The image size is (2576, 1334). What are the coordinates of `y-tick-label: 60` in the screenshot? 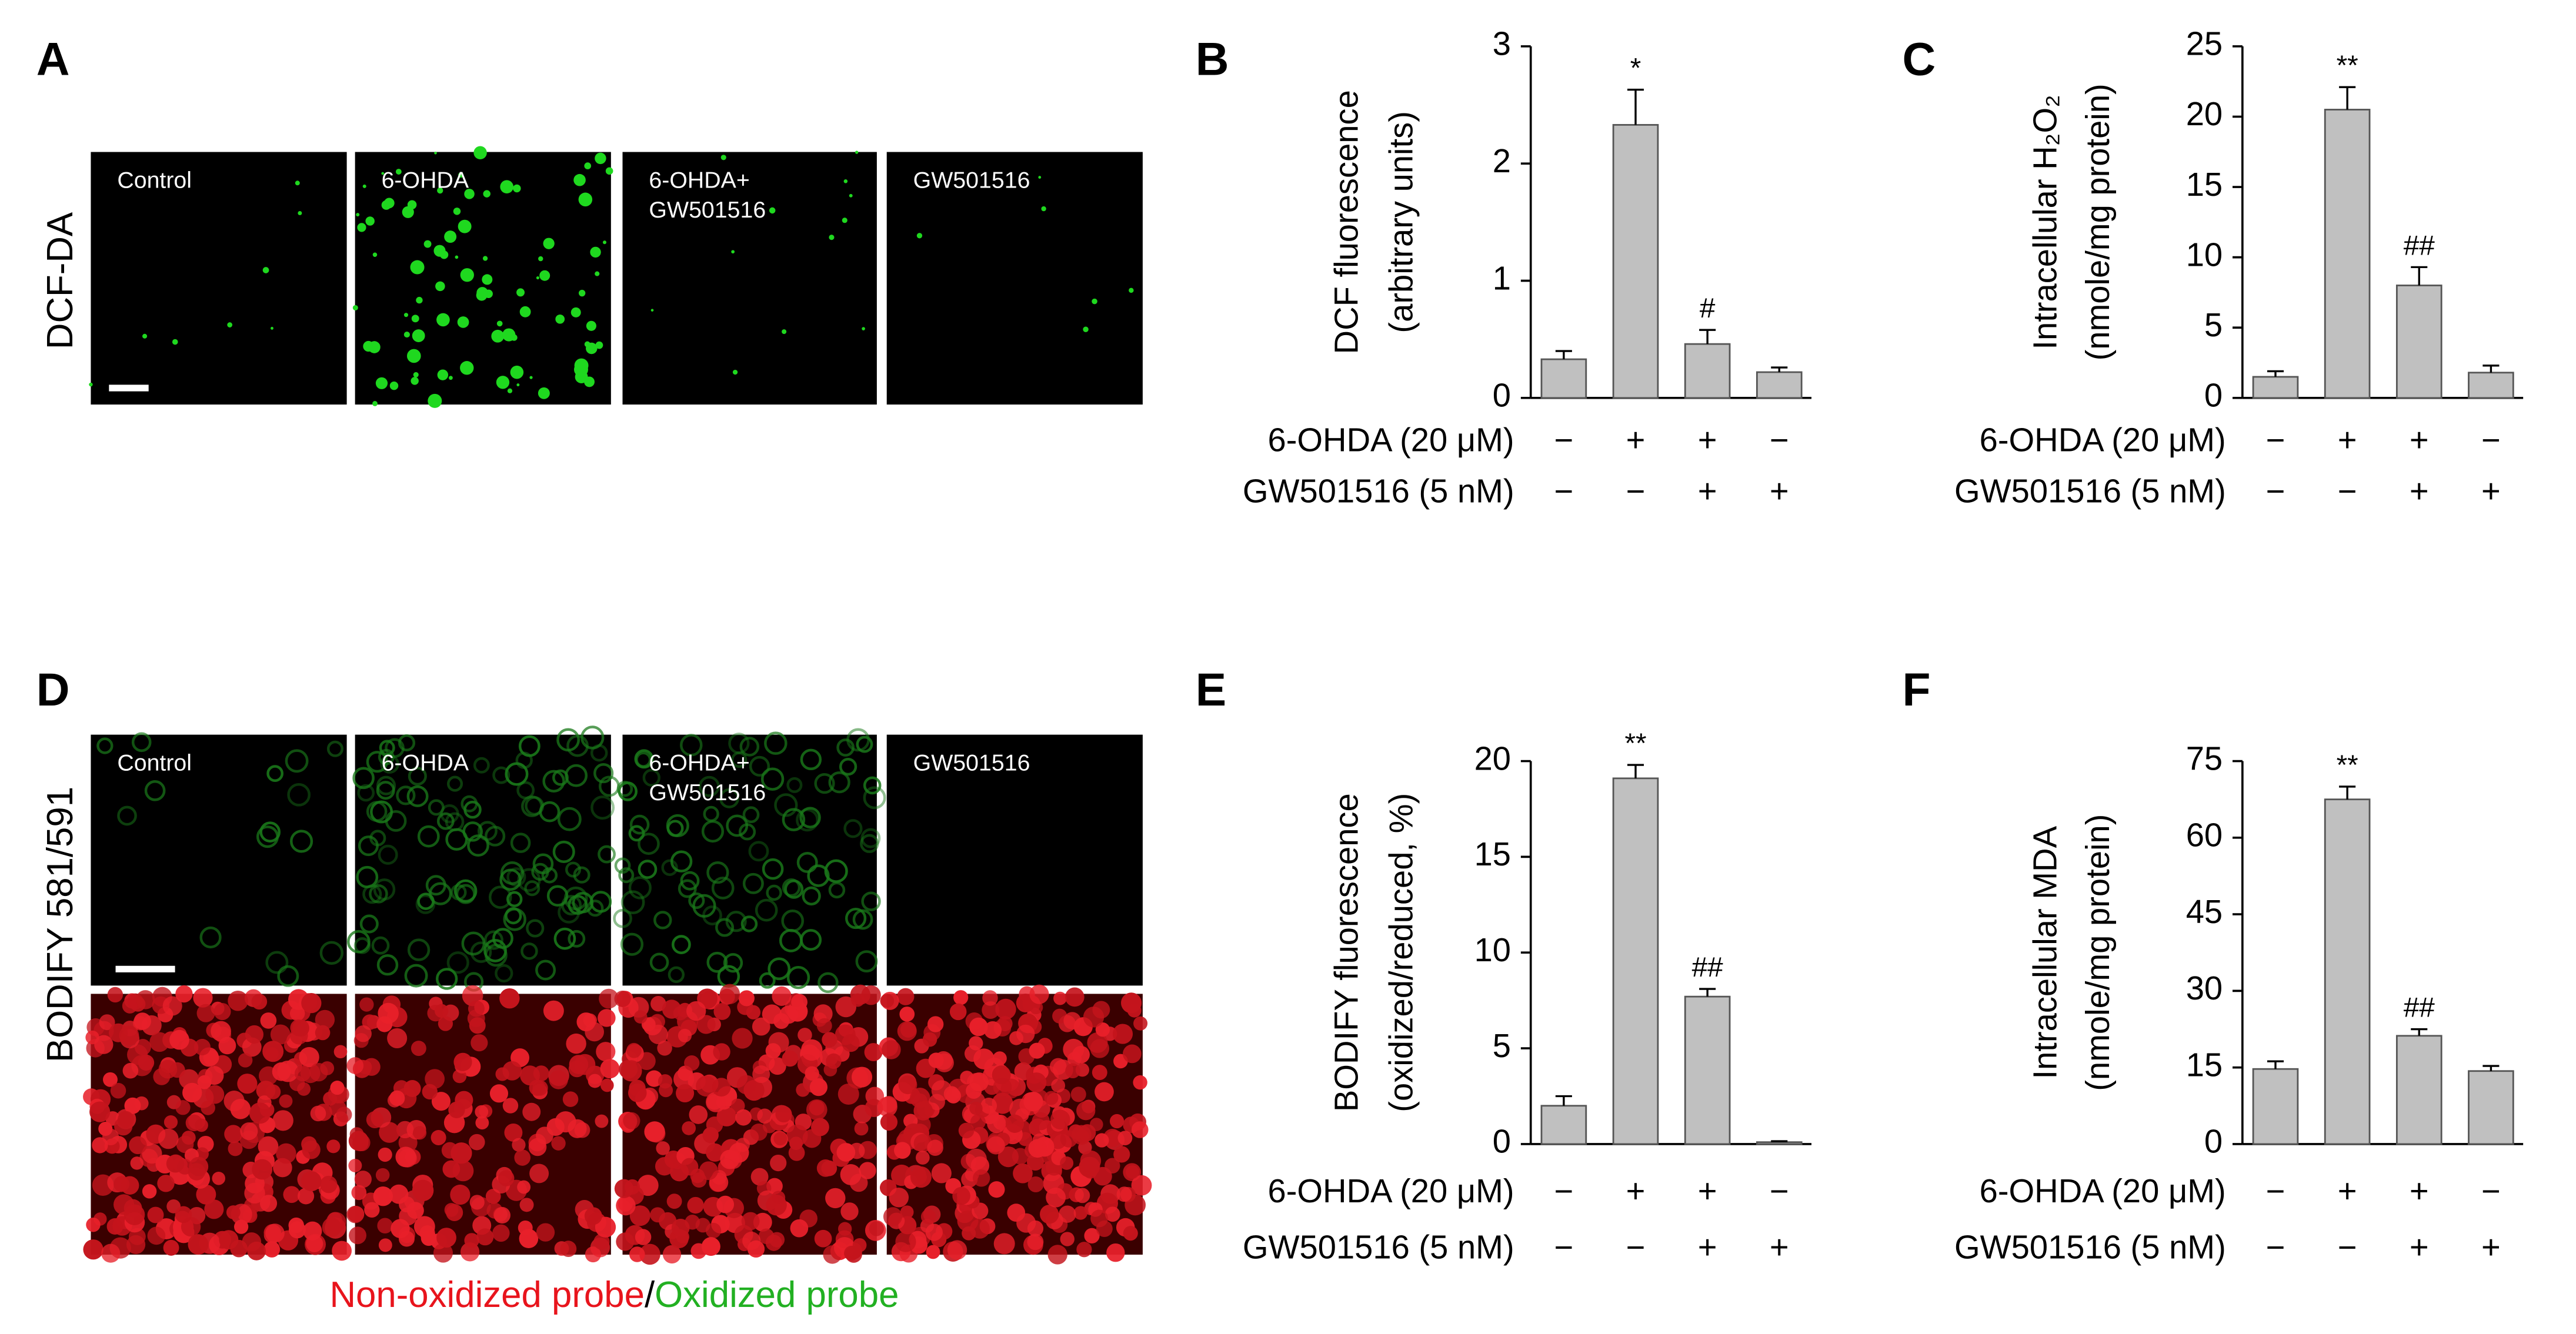 It's located at (2204, 835).